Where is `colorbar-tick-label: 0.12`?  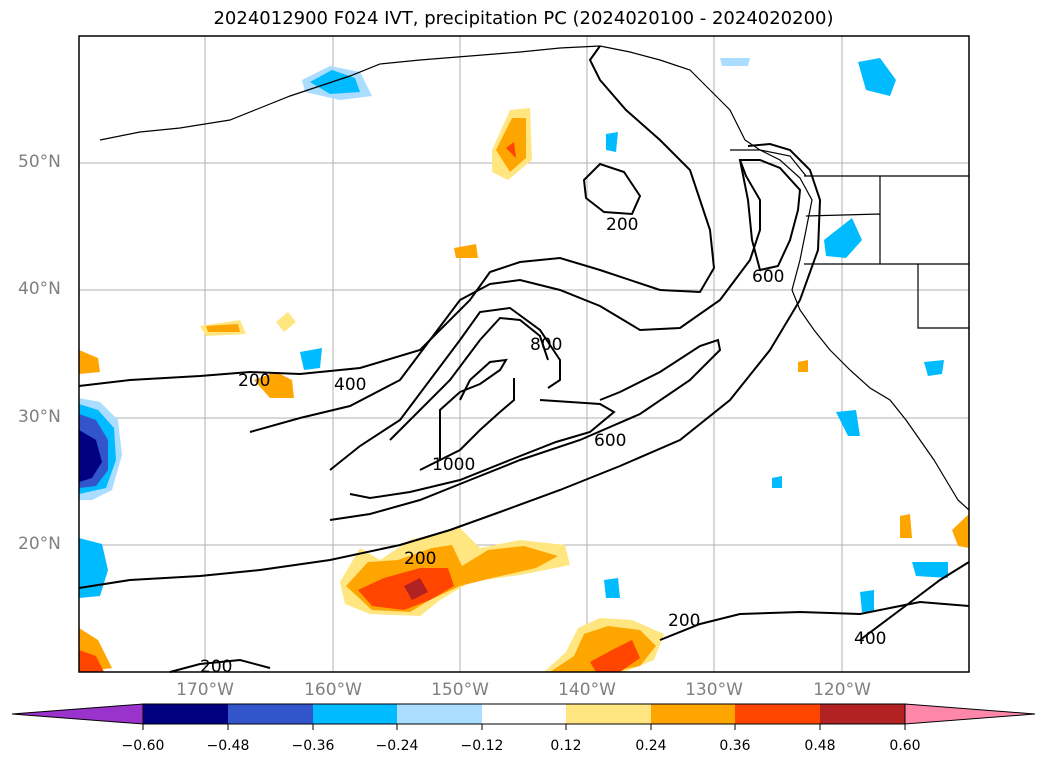 colorbar-tick-label: 0.12 is located at coordinates (566, 746).